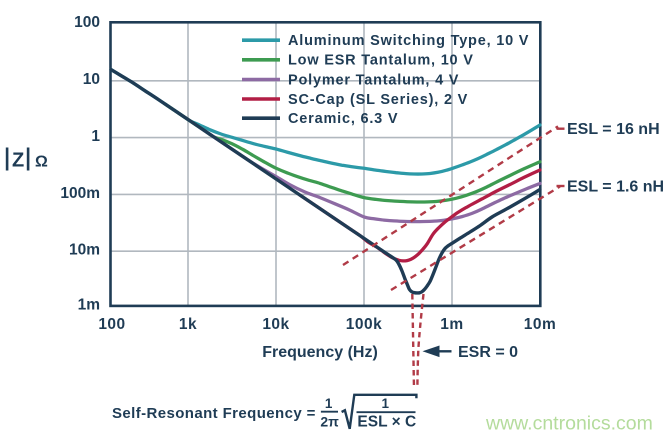  Describe the element at coordinates (41, 161) in the screenshot. I see `svg-text: Ω` at that location.